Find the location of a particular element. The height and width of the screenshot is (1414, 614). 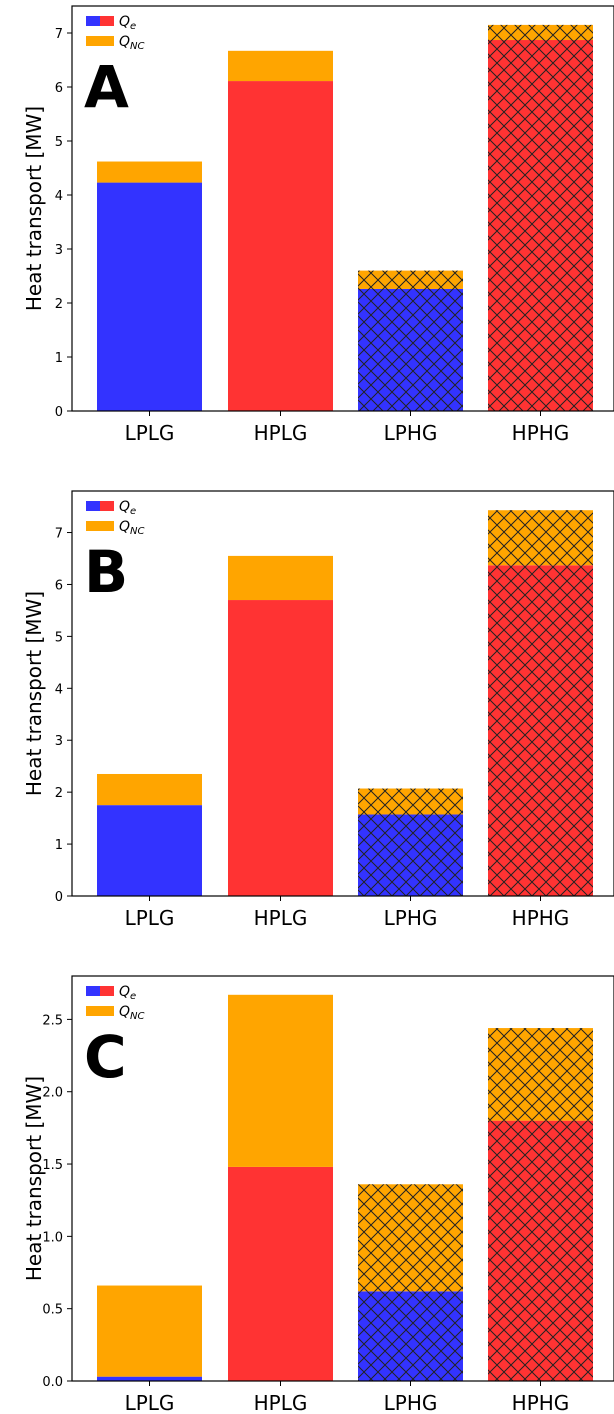

y-tick-label: 2.0 is located at coordinates (52, 1093).